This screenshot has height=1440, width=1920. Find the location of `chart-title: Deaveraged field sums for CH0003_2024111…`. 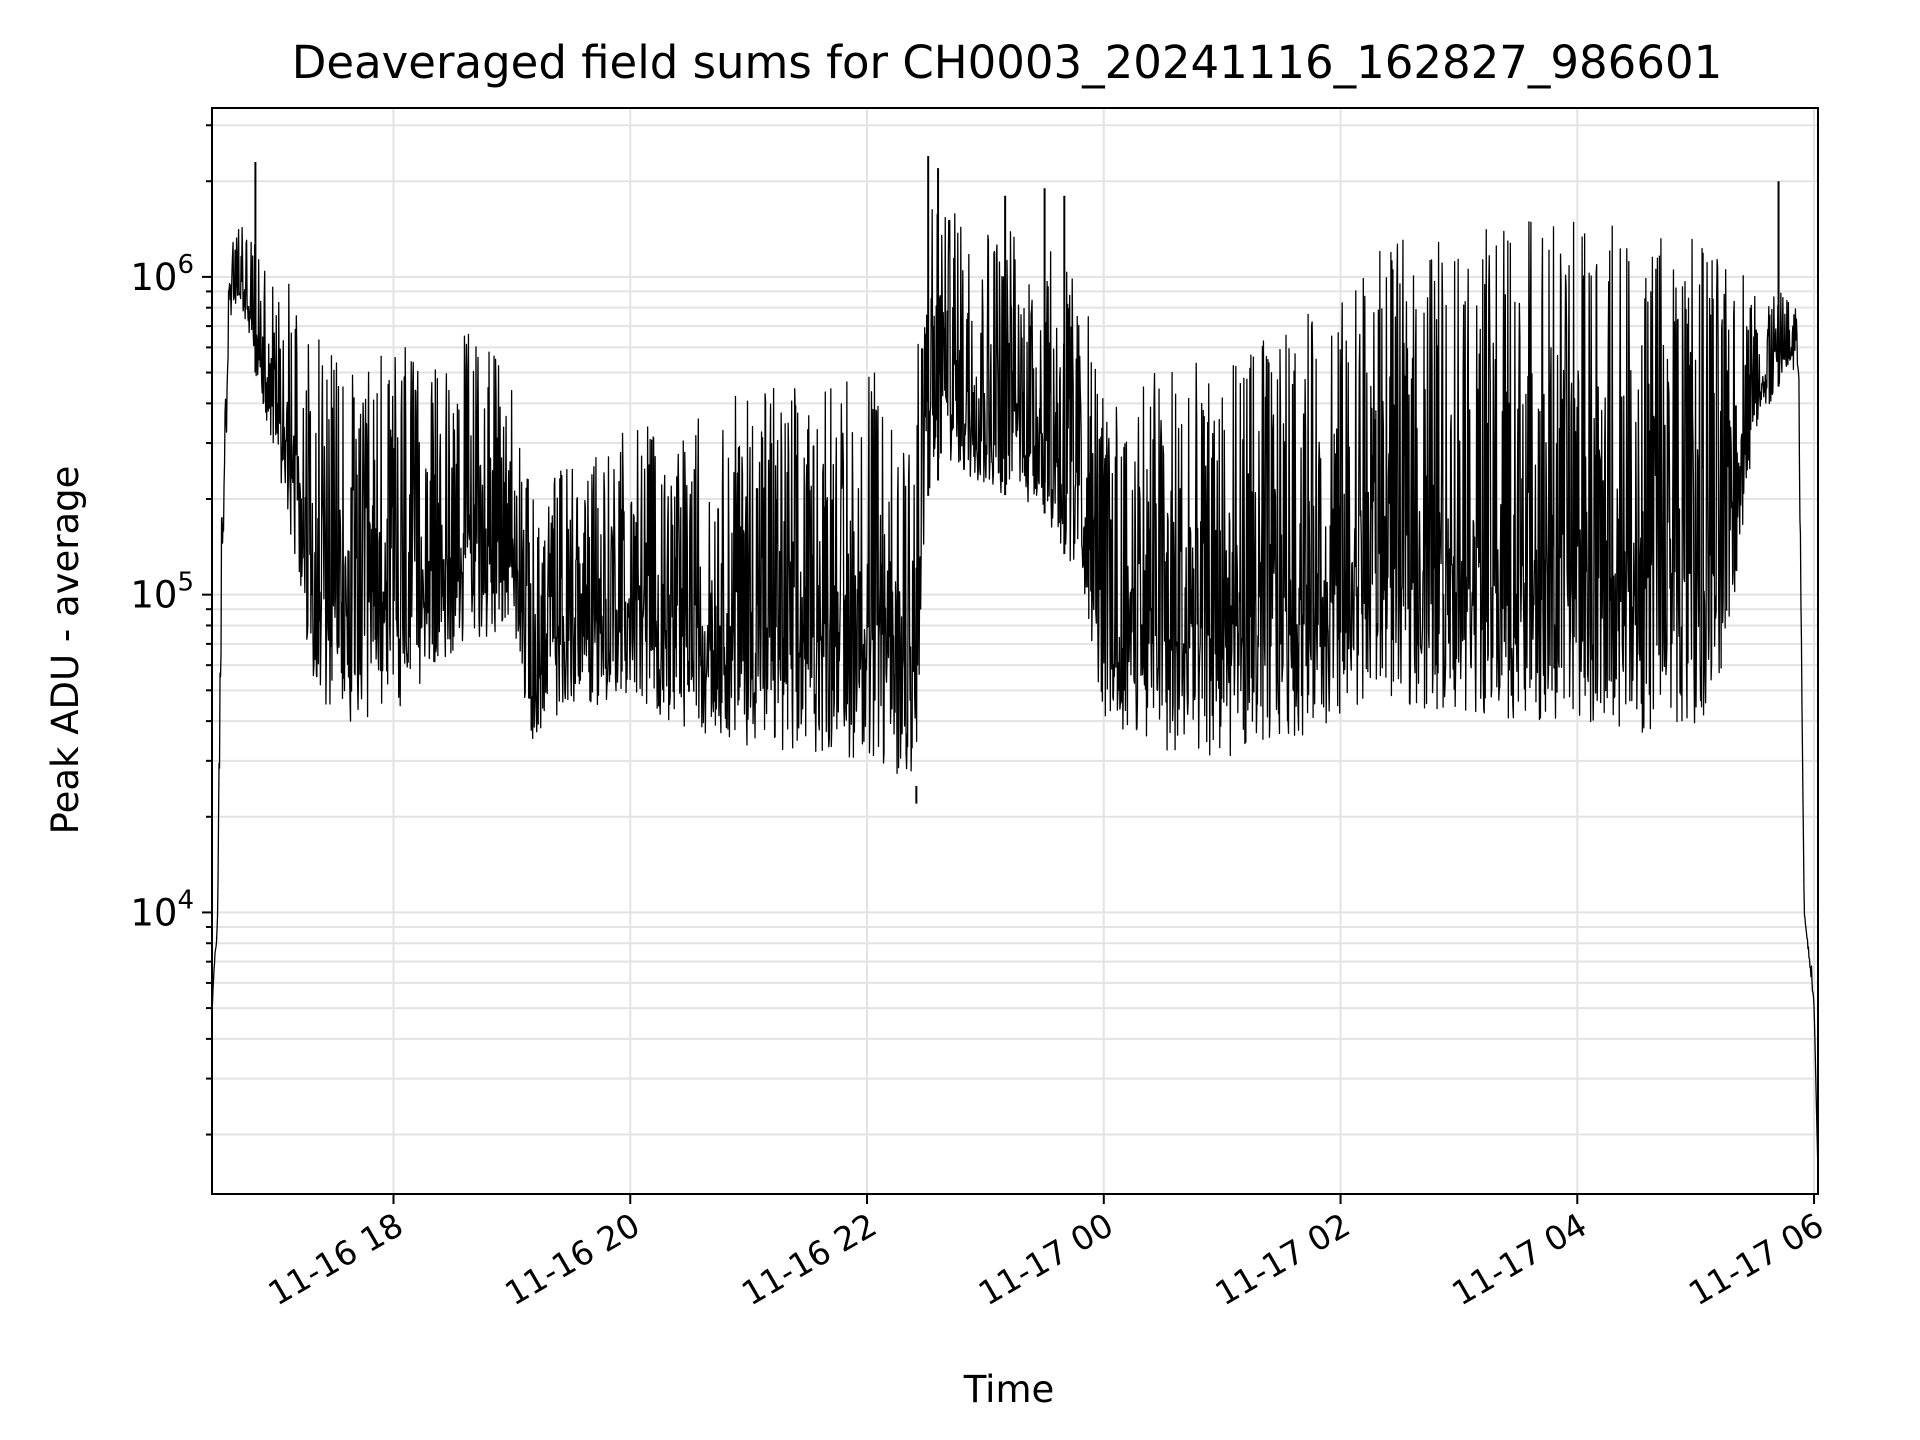

chart-title: Deaveraged field sums for CH0003_2024111… is located at coordinates (1007, 62).